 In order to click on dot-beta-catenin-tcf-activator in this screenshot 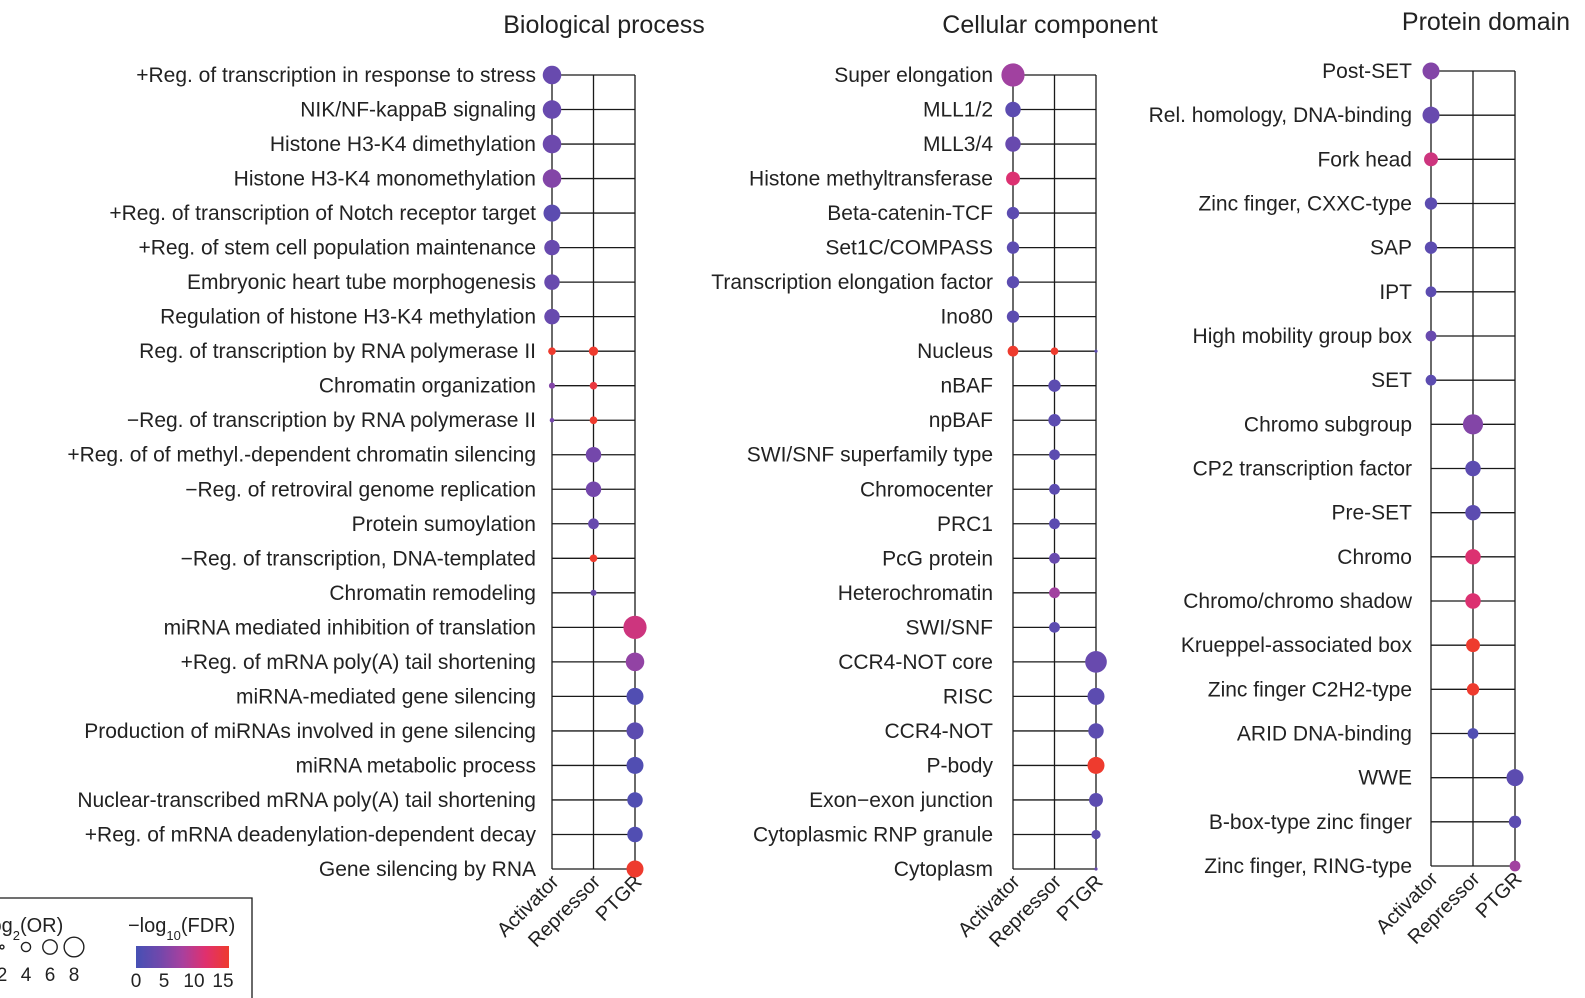, I will do `click(1013, 213)`.